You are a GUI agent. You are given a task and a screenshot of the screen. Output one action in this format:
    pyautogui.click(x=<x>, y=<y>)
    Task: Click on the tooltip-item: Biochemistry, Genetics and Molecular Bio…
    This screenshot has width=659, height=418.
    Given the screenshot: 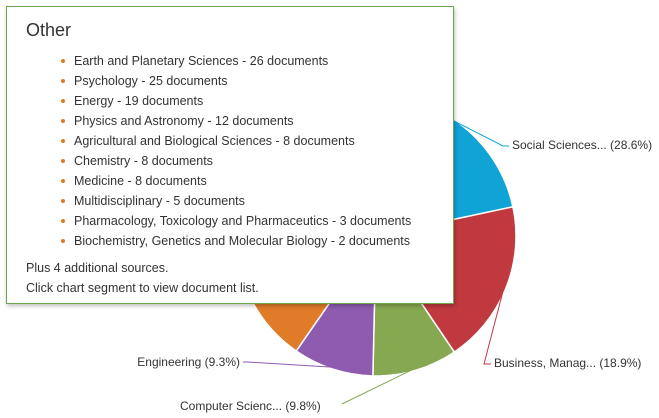 What is the action you would take?
    pyautogui.click(x=249, y=241)
    